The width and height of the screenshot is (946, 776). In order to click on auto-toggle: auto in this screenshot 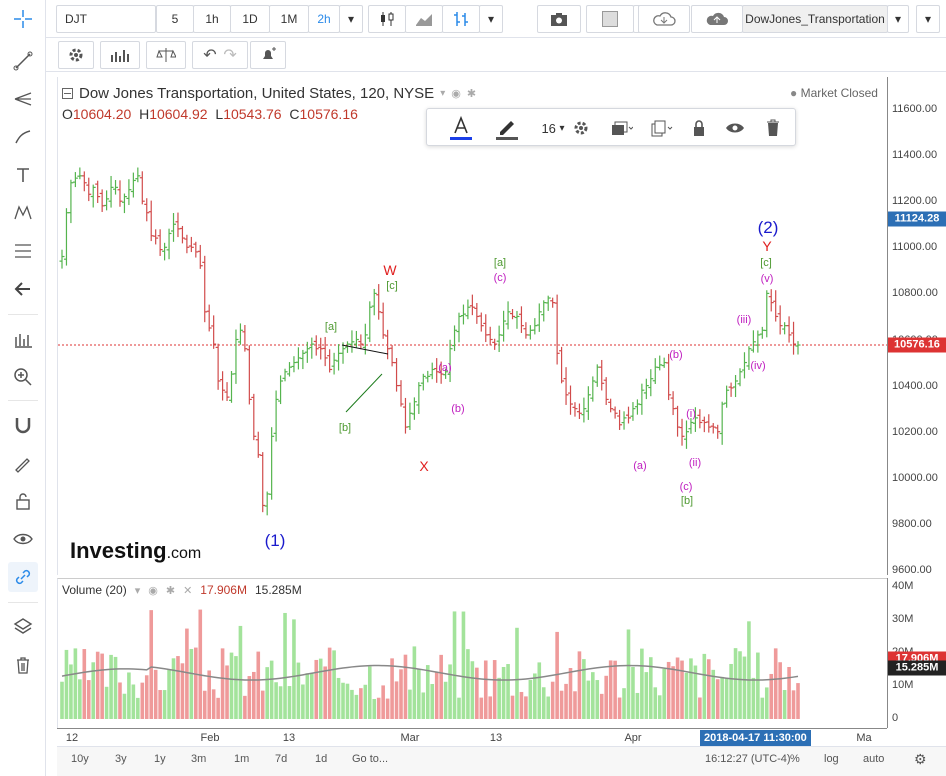, I will do `click(874, 759)`.